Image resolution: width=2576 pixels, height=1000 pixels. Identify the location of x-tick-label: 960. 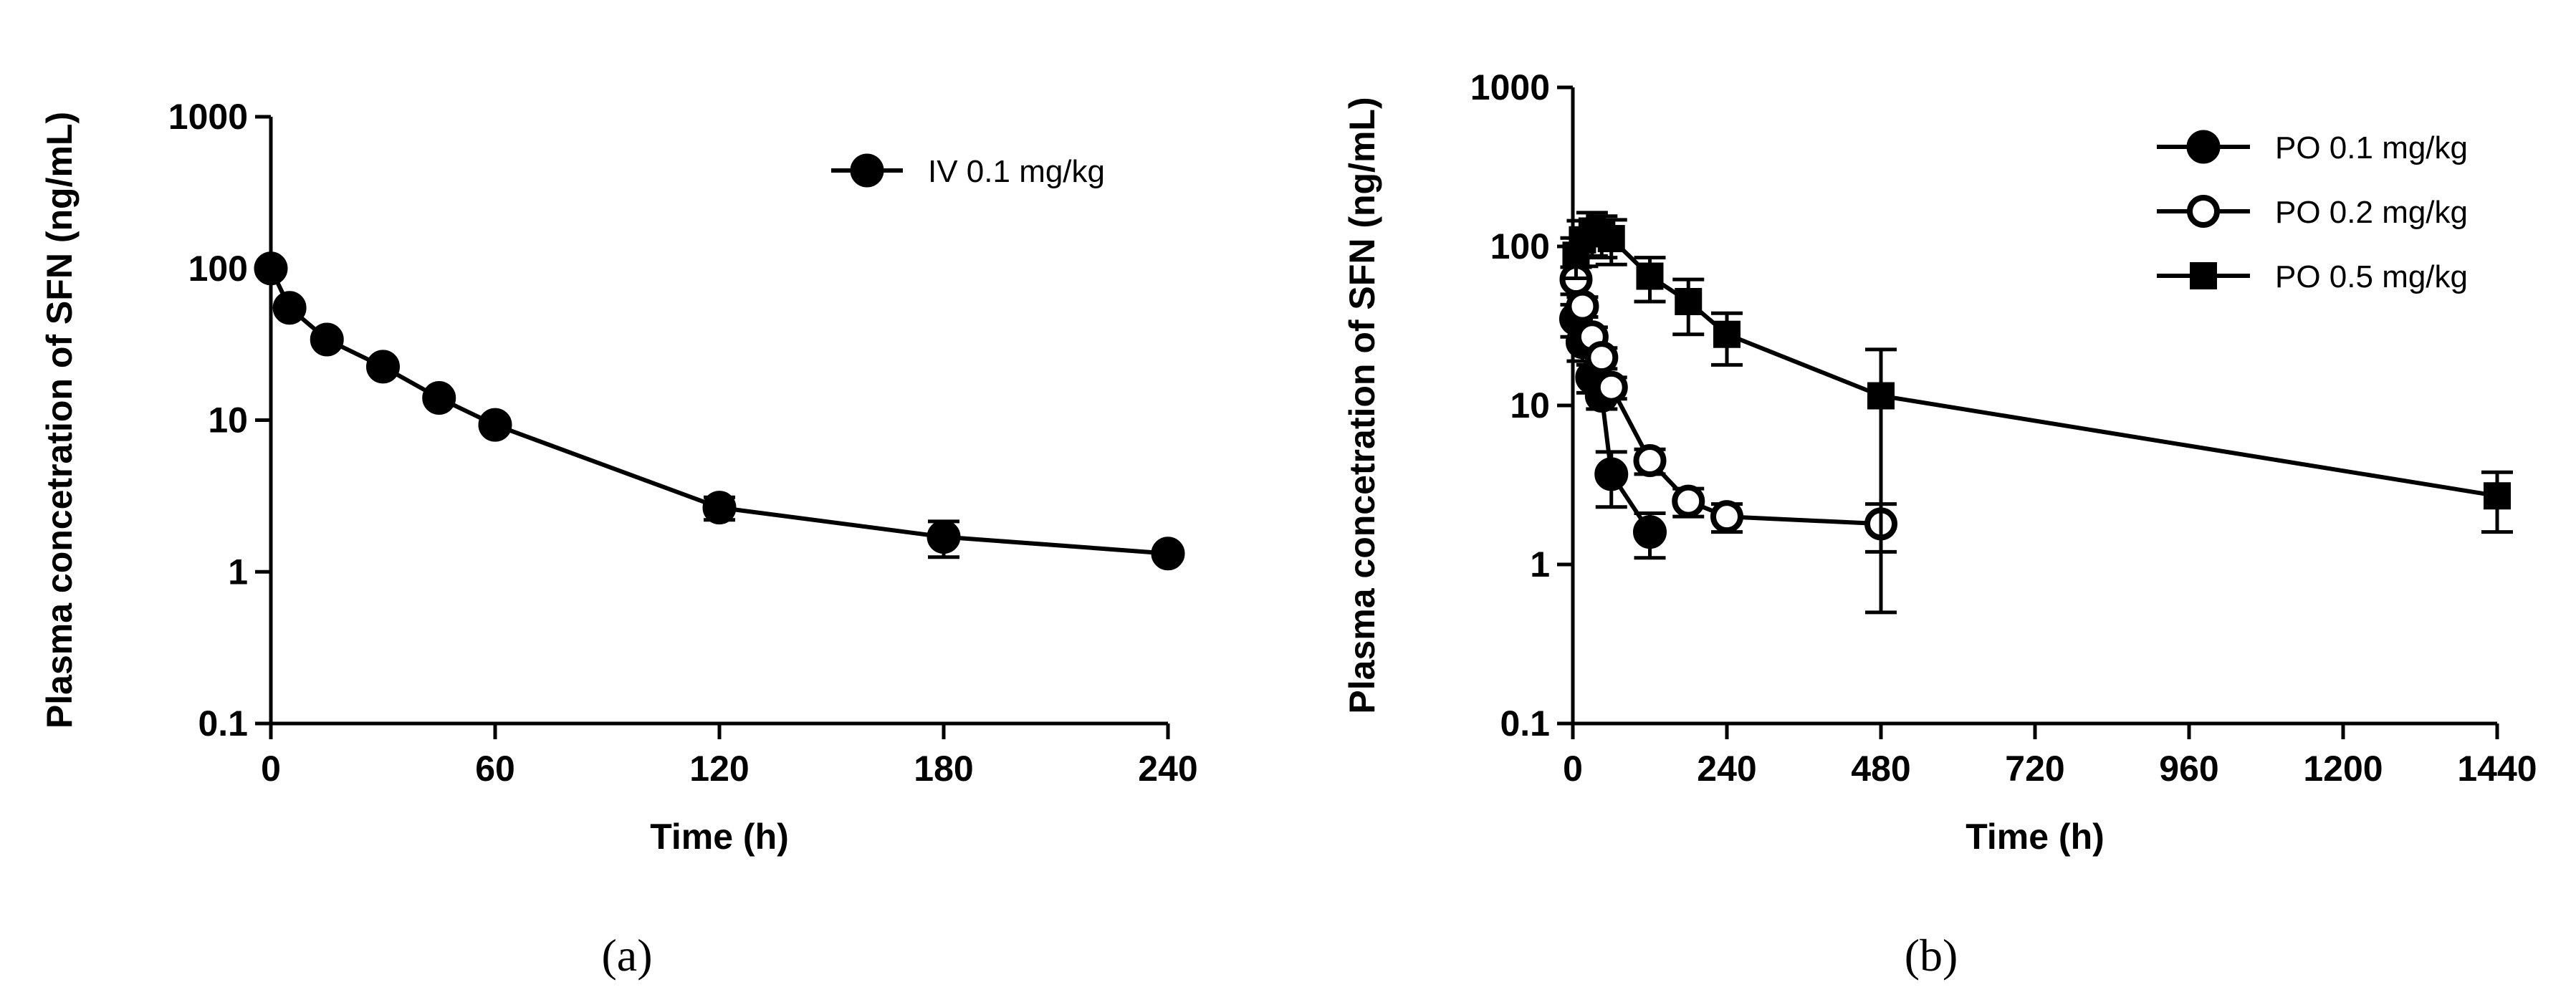
(2188, 769).